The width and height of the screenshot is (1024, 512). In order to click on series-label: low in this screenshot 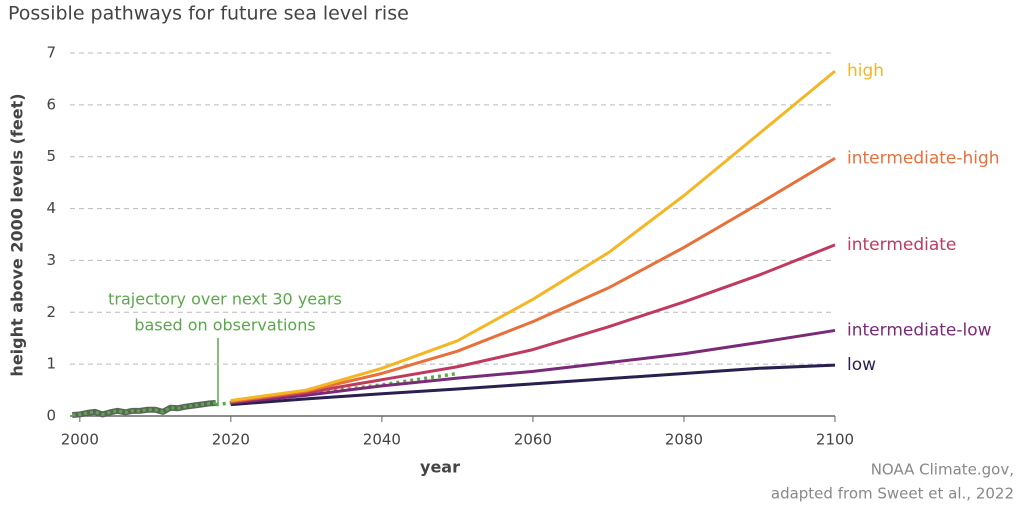, I will do `click(861, 365)`.